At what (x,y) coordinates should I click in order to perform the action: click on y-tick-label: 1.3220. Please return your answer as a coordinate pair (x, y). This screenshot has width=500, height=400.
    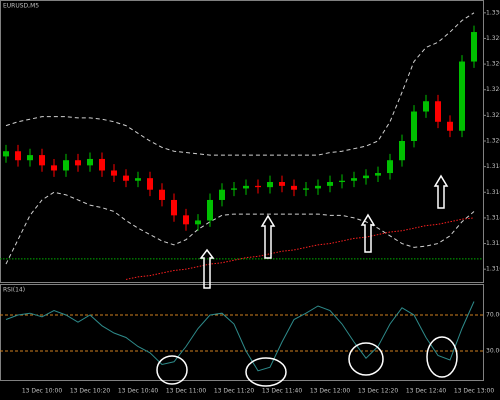
    Looking at the image, I should click on (493, 115).